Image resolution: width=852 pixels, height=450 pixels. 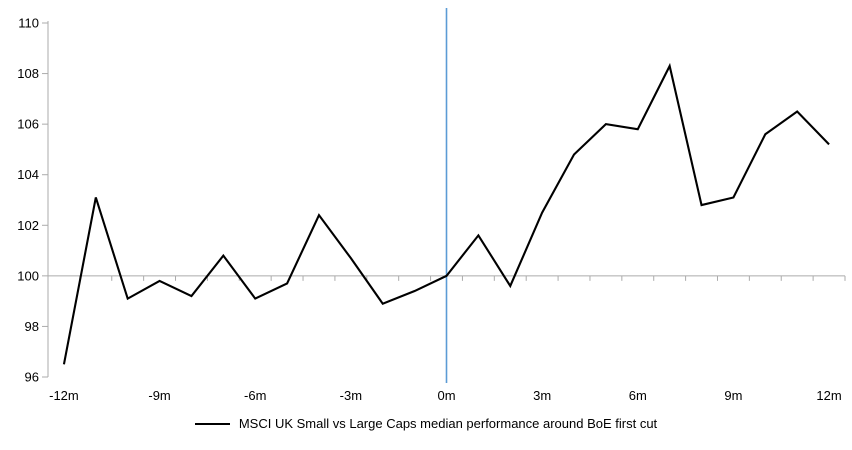 I want to click on y-tick-label: 108, so click(x=28, y=73).